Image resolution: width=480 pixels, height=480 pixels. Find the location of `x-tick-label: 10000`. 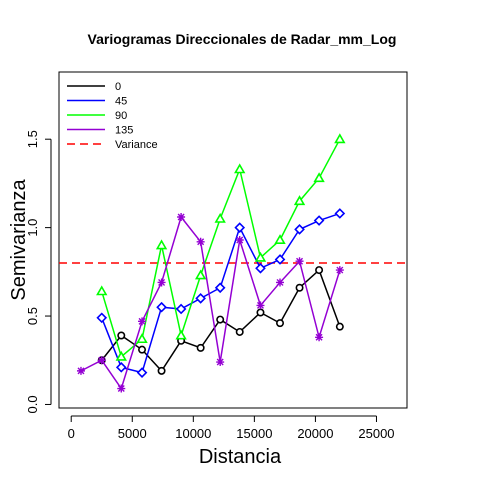

x-tick-label: 10000 is located at coordinates (193, 433).